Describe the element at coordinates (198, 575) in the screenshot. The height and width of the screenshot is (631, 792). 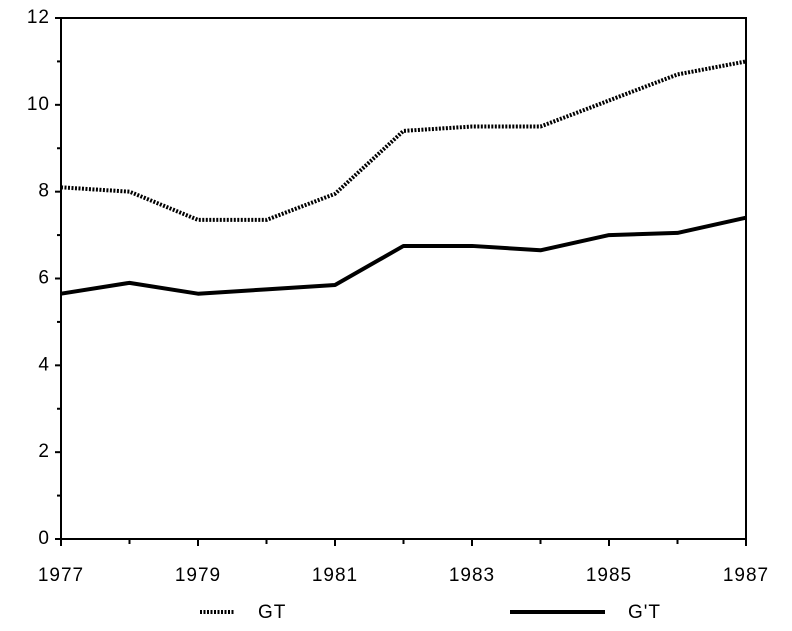
I see `x-tick-label: 1979` at that location.